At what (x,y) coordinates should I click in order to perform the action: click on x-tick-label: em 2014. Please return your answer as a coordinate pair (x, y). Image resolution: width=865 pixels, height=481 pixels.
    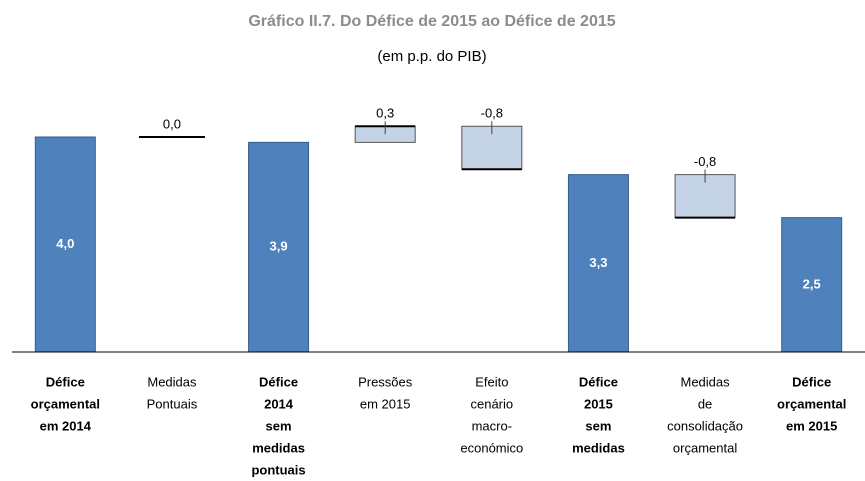
    Looking at the image, I should click on (66, 425).